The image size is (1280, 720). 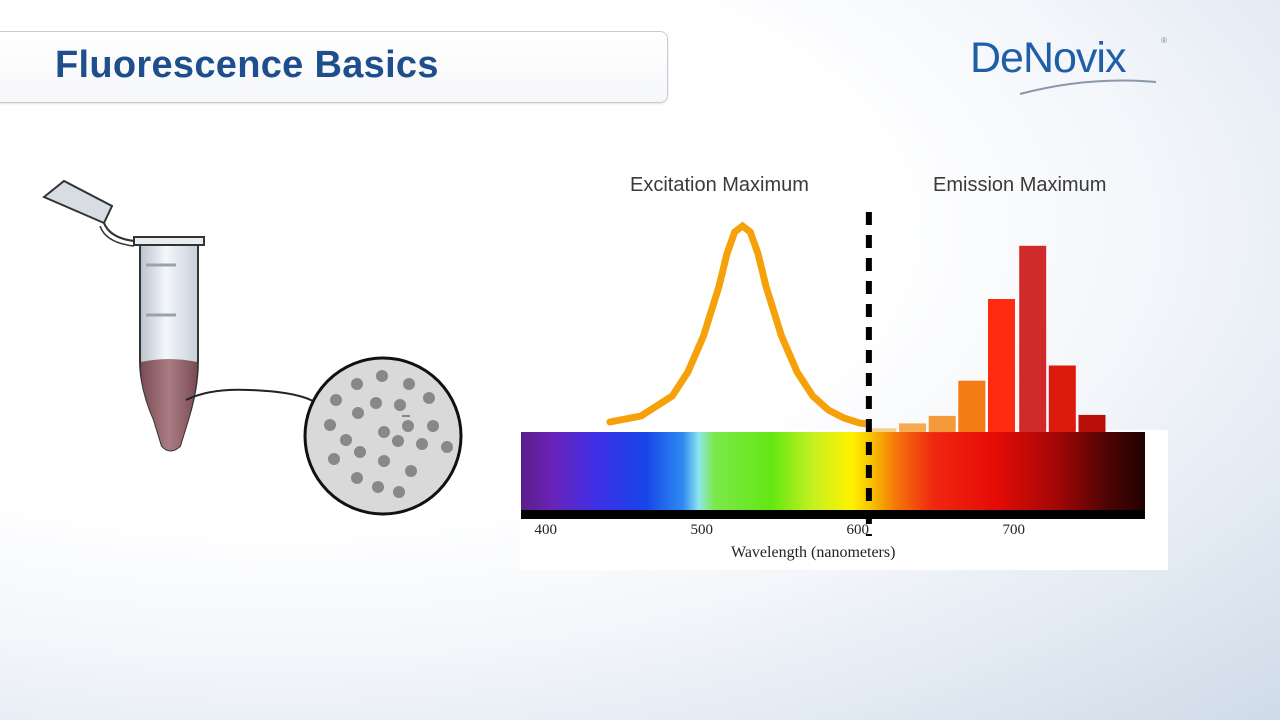 I want to click on magnified-view, so click(x=383, y=436).